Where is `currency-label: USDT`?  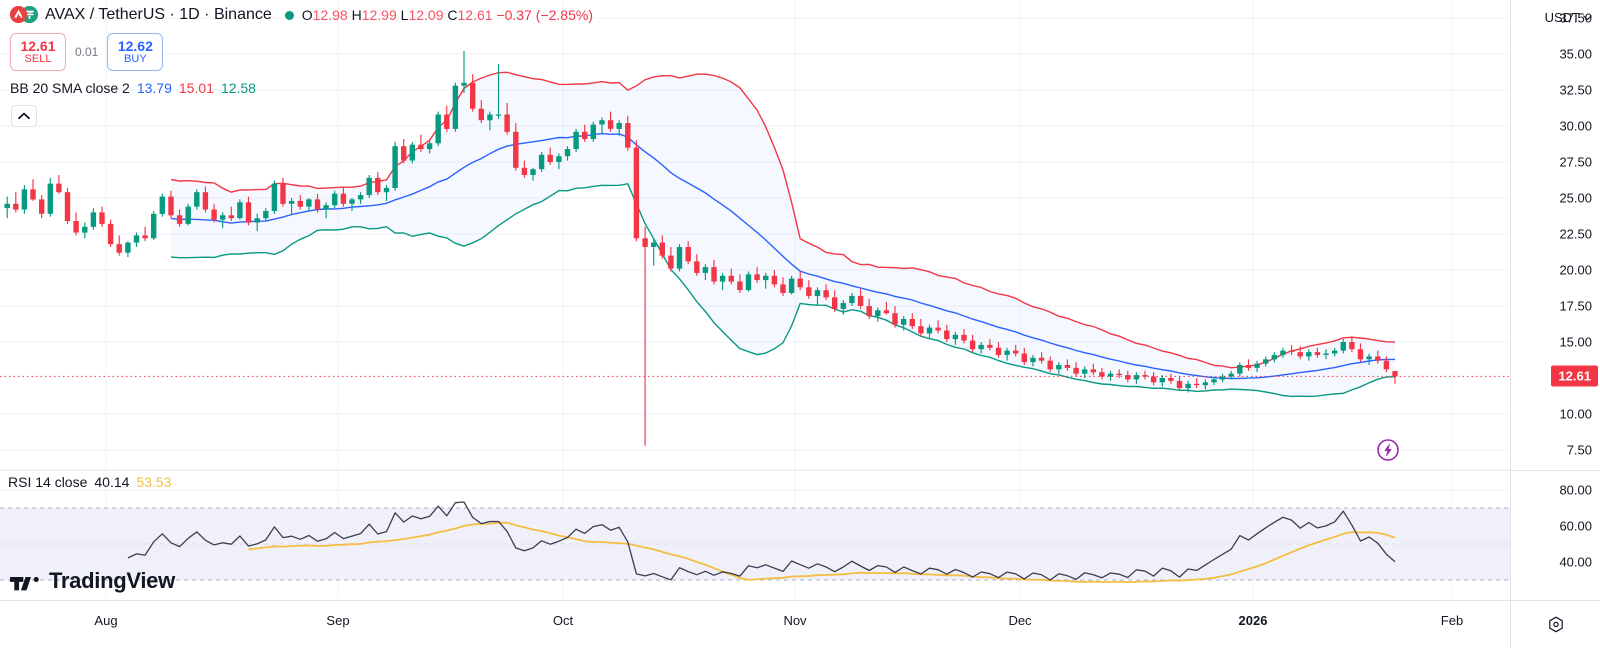 currency-label: USDT is located at coordinates (1562, 17).